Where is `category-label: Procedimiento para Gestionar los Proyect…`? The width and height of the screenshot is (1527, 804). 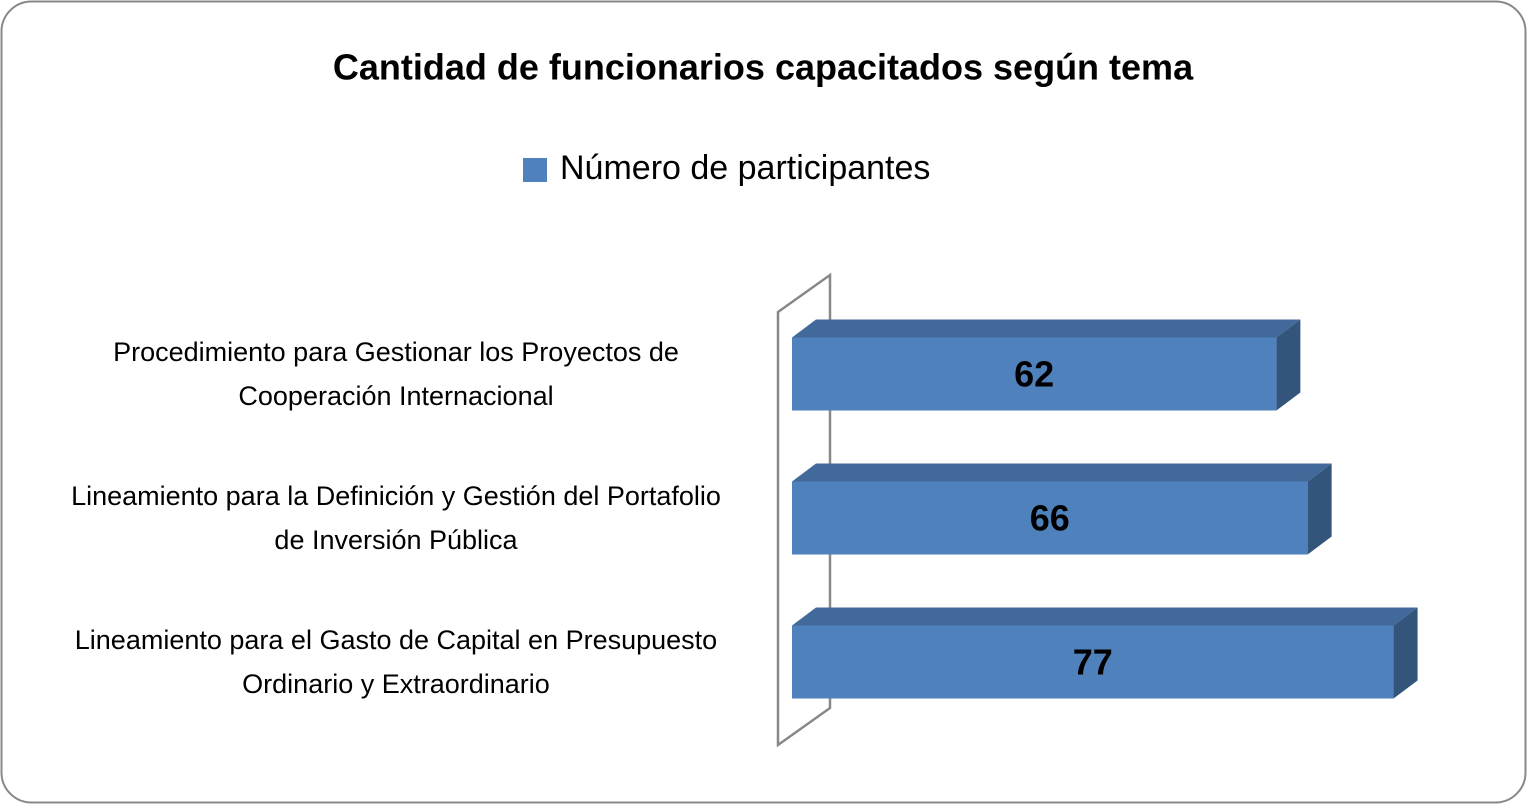
category-label: Procedimiento para Gestionar los Proyect… is located at coordinates (396, 374).